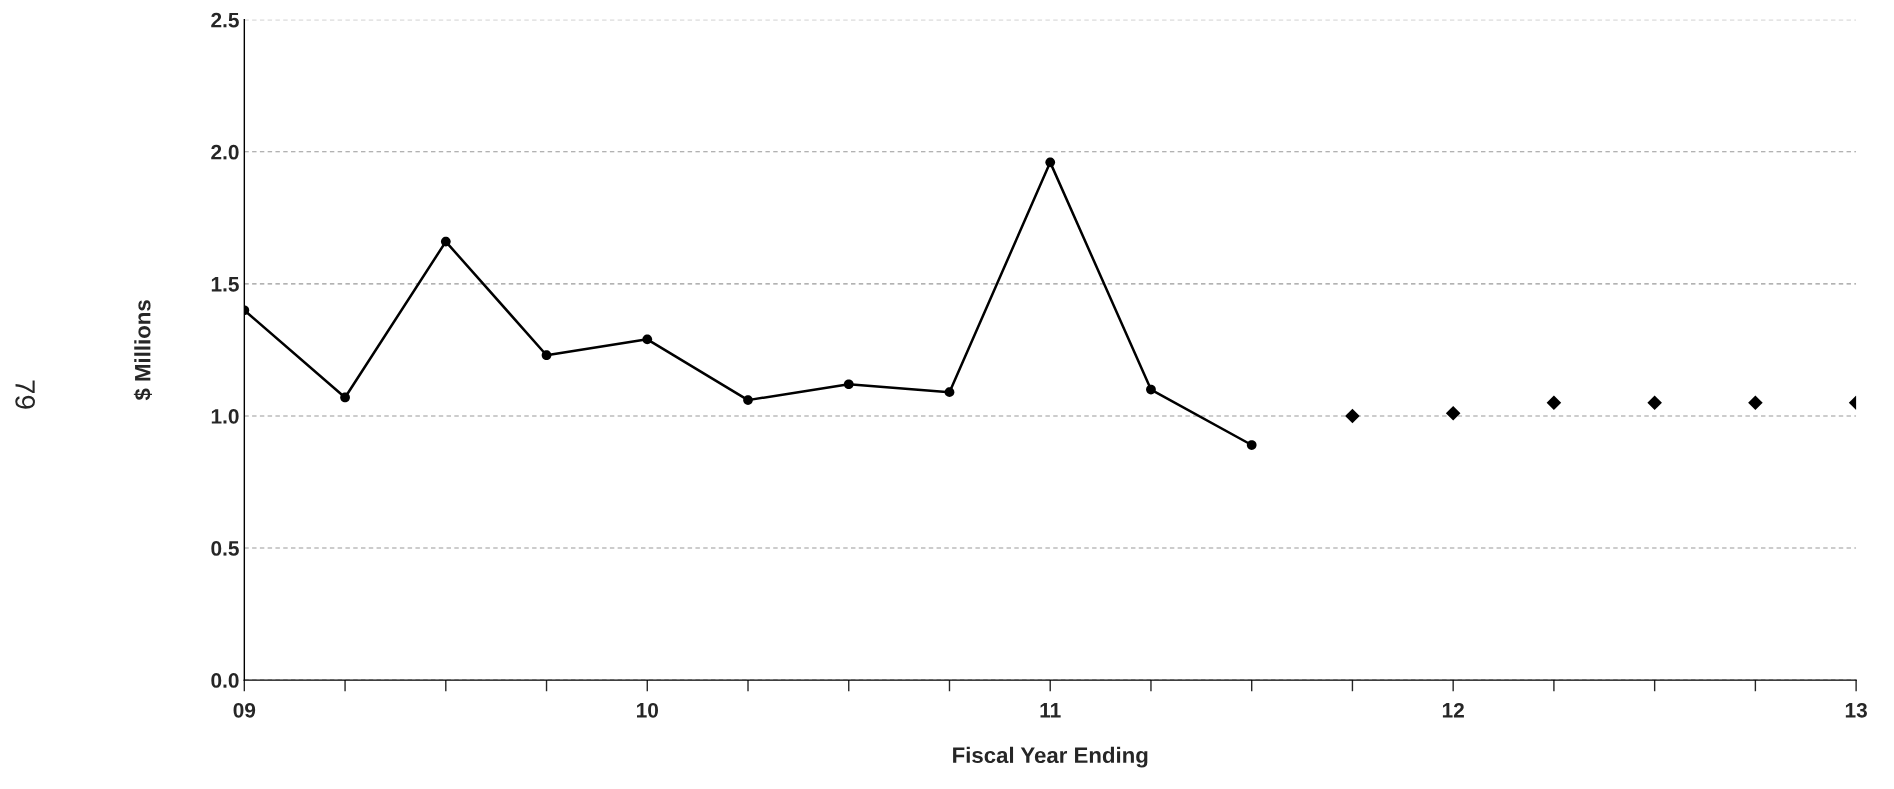 The height and width of the screenshot is (789, 1894). Describe the element at coordinates (142, 350) in the screenshot. I see `y-axis-title: $ Millions` at that location.